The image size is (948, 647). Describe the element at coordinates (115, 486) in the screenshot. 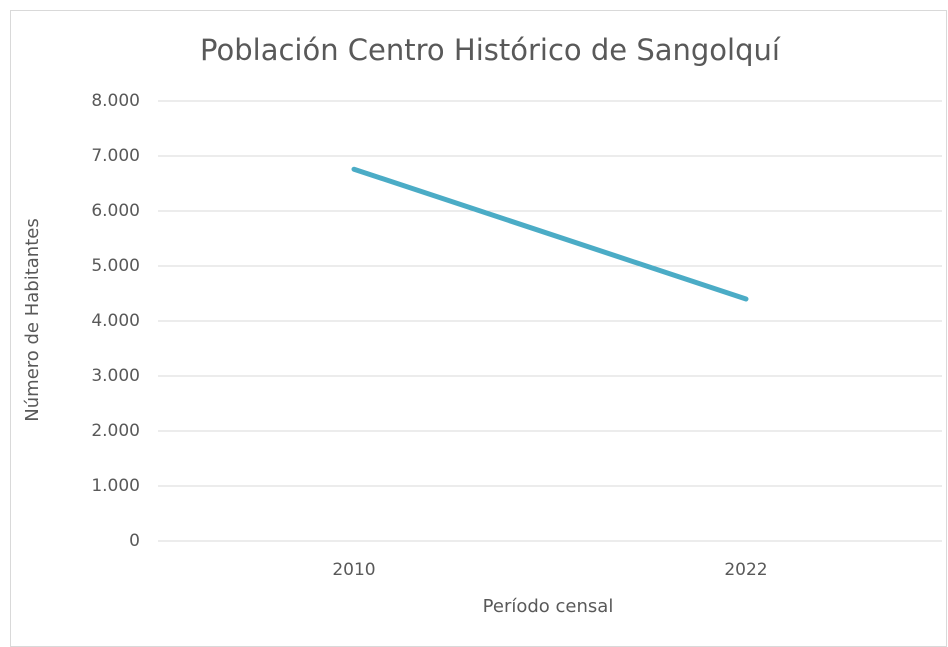

I see `y-tick-label: 1.000` at that location.